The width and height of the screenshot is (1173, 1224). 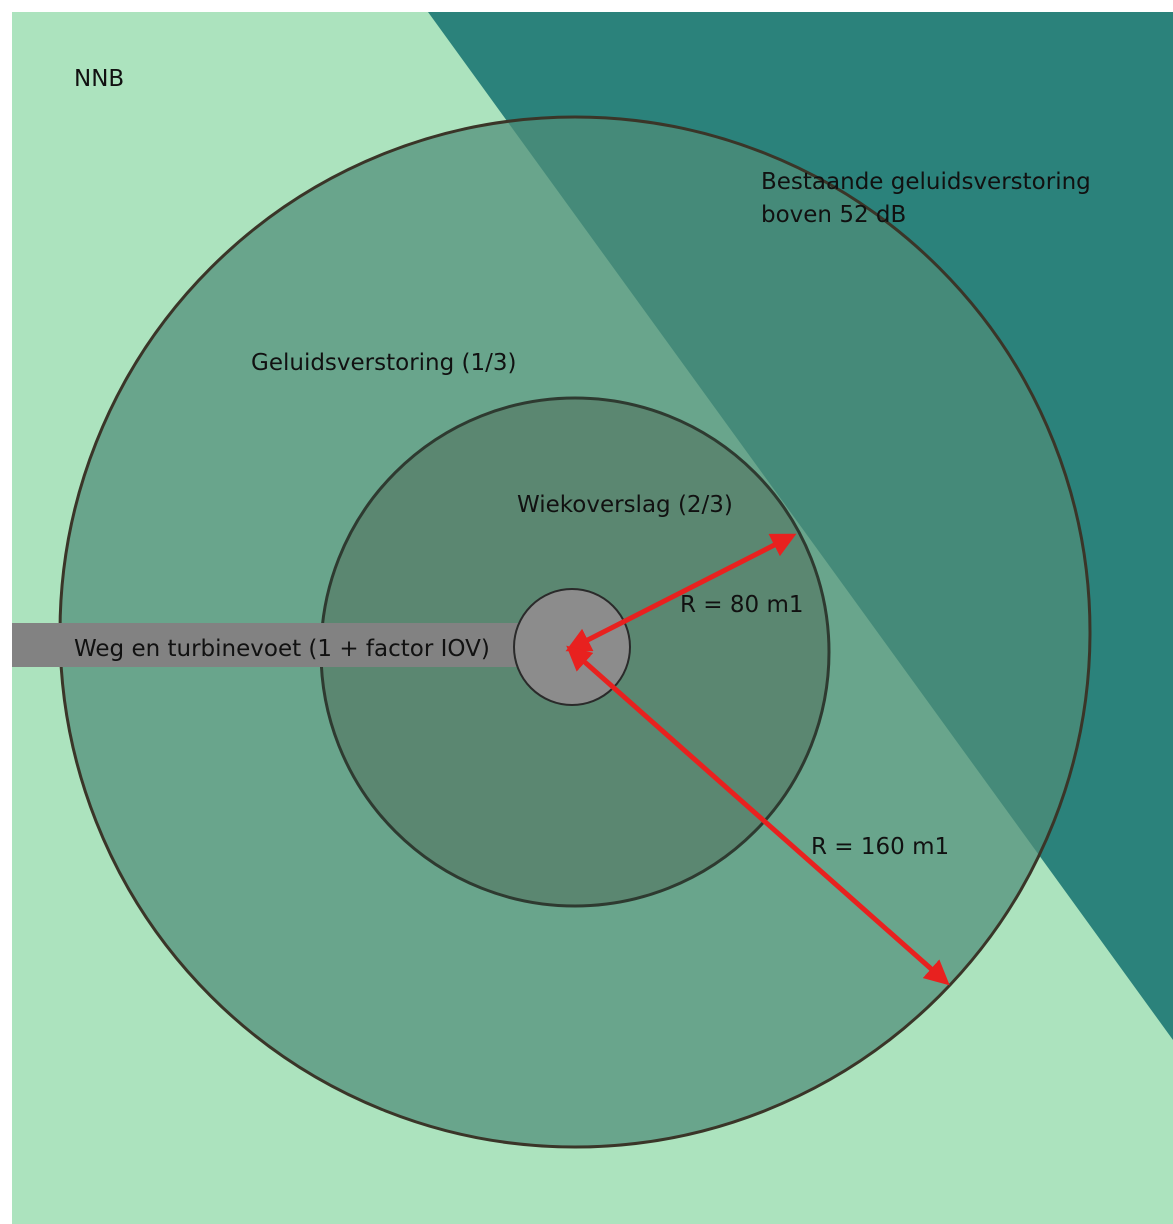 I want to click on existing-noise-label-line1: Bestaande geluidsverstoring, so click(x=926, y=182).